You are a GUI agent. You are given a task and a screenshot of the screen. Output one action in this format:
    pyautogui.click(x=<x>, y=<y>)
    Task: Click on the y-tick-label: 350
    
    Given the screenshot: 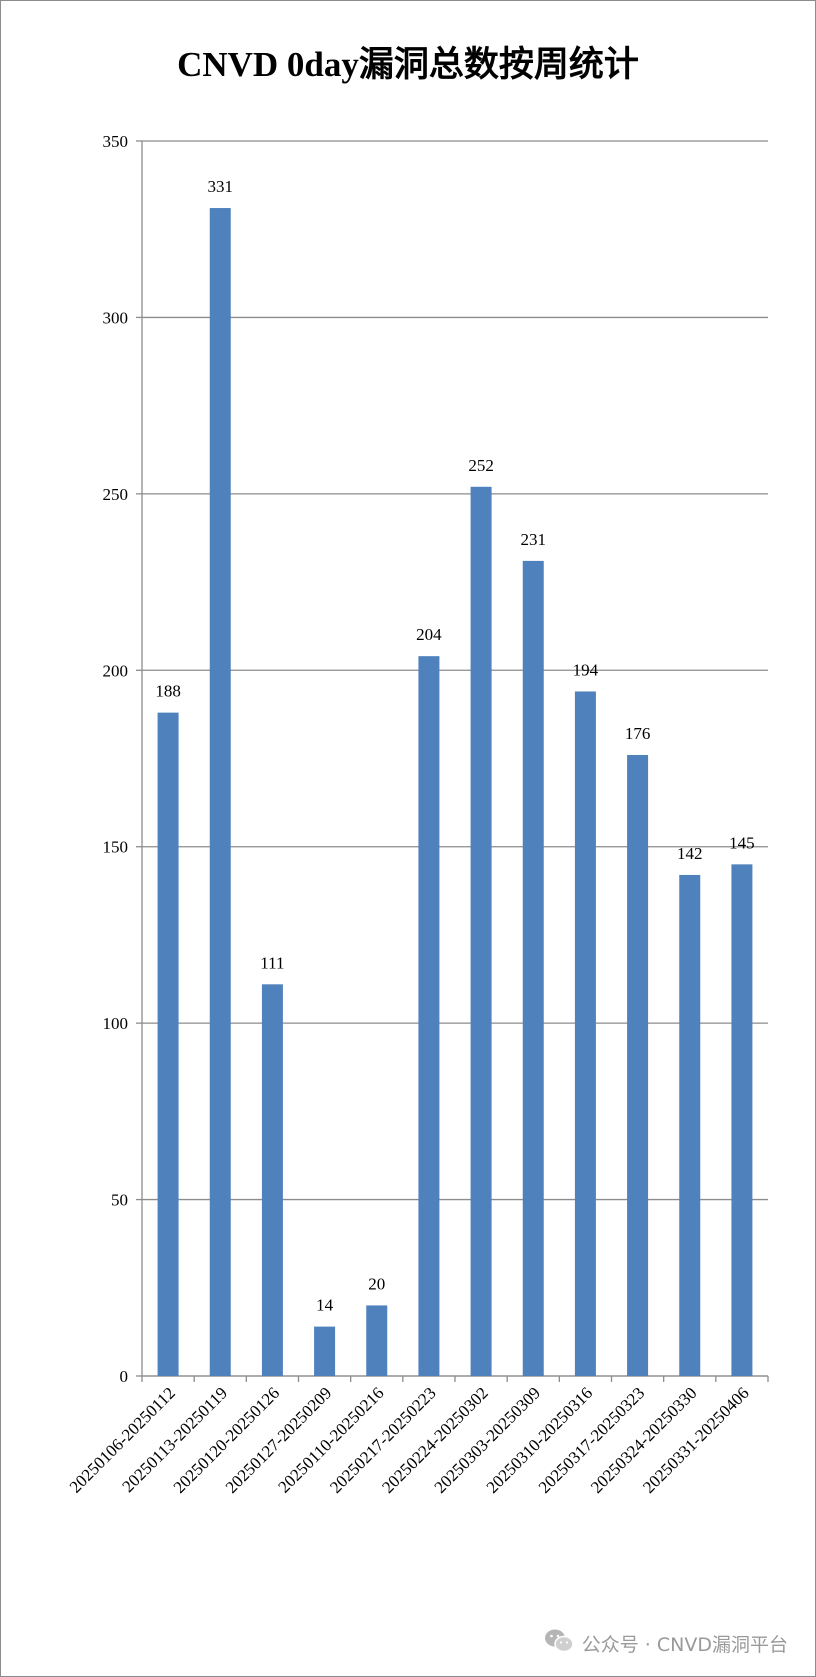 What is the action you would take?
    pyautogui.click(x=116, y=141)
    